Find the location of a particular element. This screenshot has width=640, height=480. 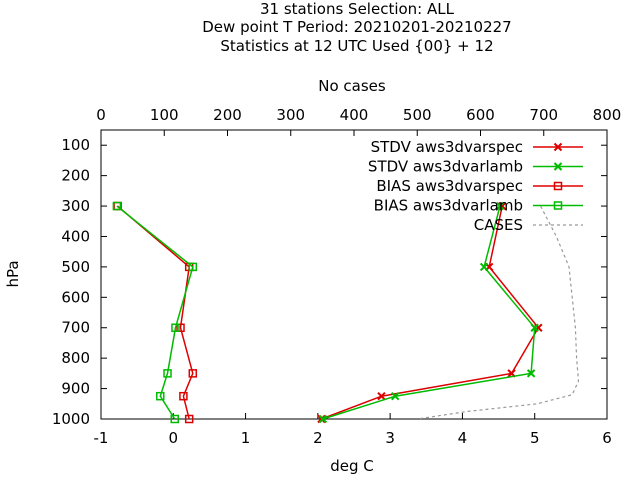

y-tick-label: 400 is located at coordinates (75, 236).